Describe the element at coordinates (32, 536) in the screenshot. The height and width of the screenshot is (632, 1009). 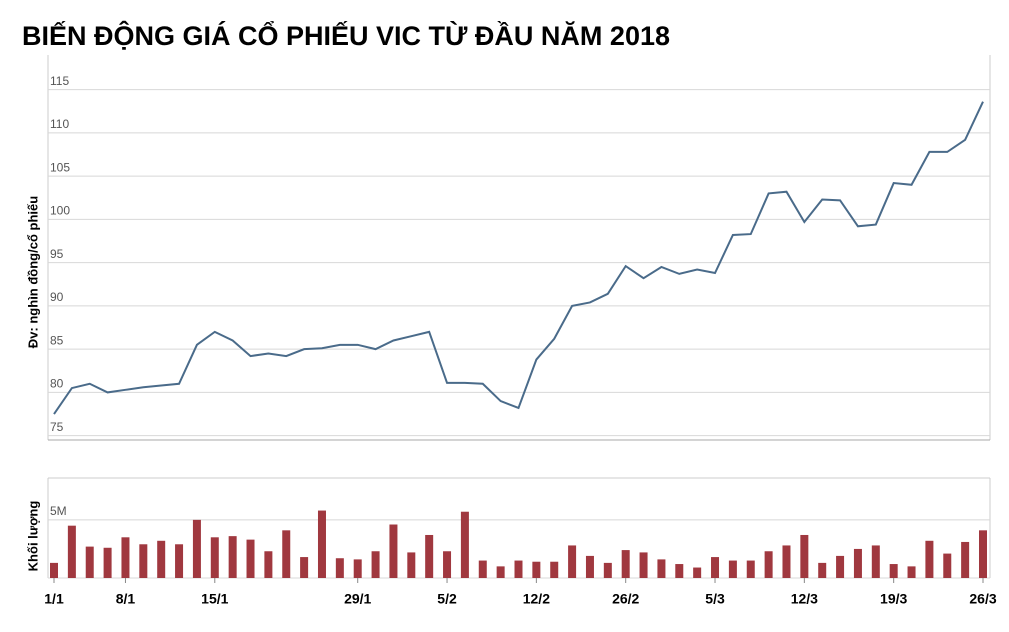
I see `y-axis-label: Khối lượng` at that location.